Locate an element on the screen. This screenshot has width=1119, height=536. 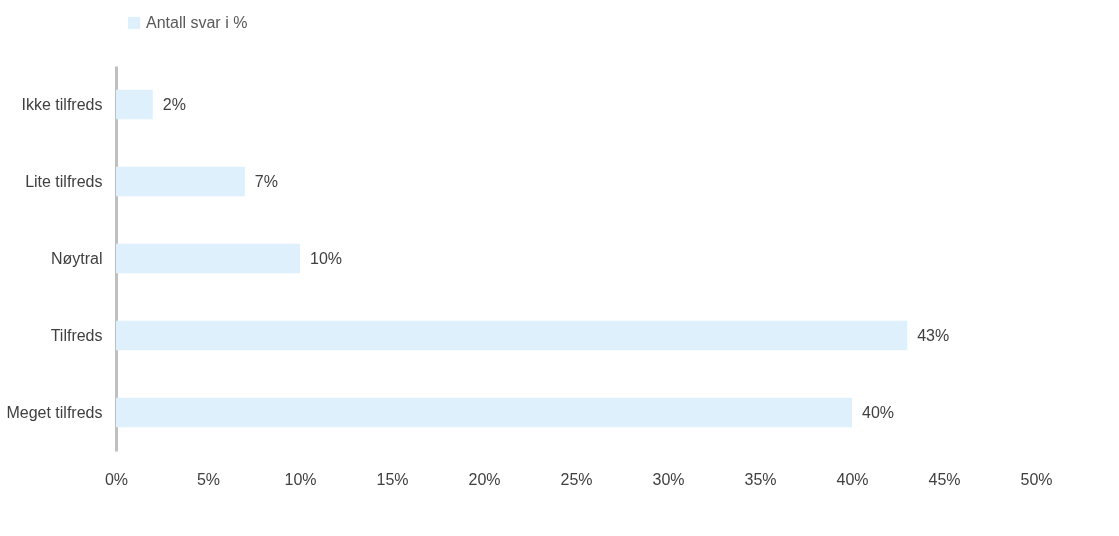
x-tick-label: 10% is located at coordinates (300, 479).